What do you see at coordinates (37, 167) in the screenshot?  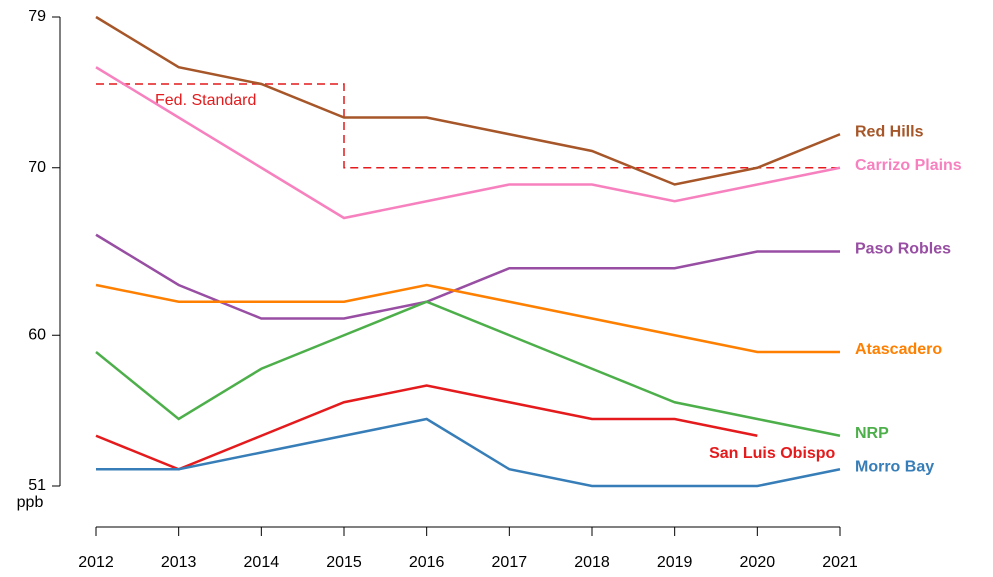 I see `y-tick-label: 70` at bounding box center [37, 167].